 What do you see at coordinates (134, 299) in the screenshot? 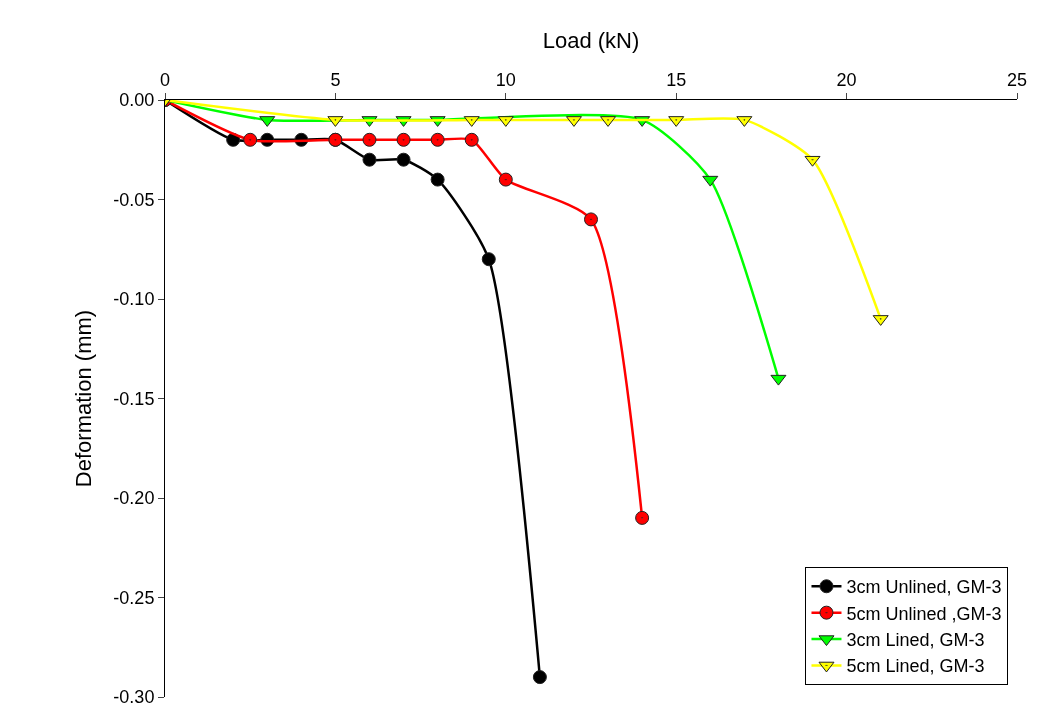
I see `y-tick-label: -0.10` at bounding box center [134, 299].